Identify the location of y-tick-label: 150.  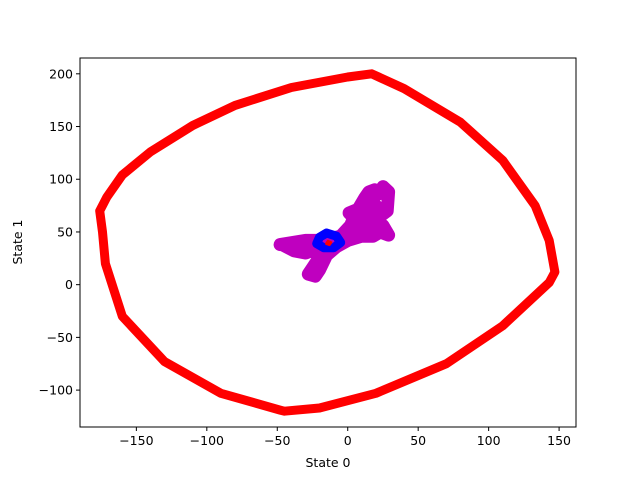
(61, 126).